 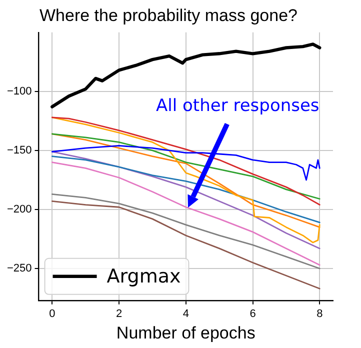 What do you see at coordinates (119, 314) in the screenshot?
I see `x-tick-label: 2` at bounding box center [119, 314].